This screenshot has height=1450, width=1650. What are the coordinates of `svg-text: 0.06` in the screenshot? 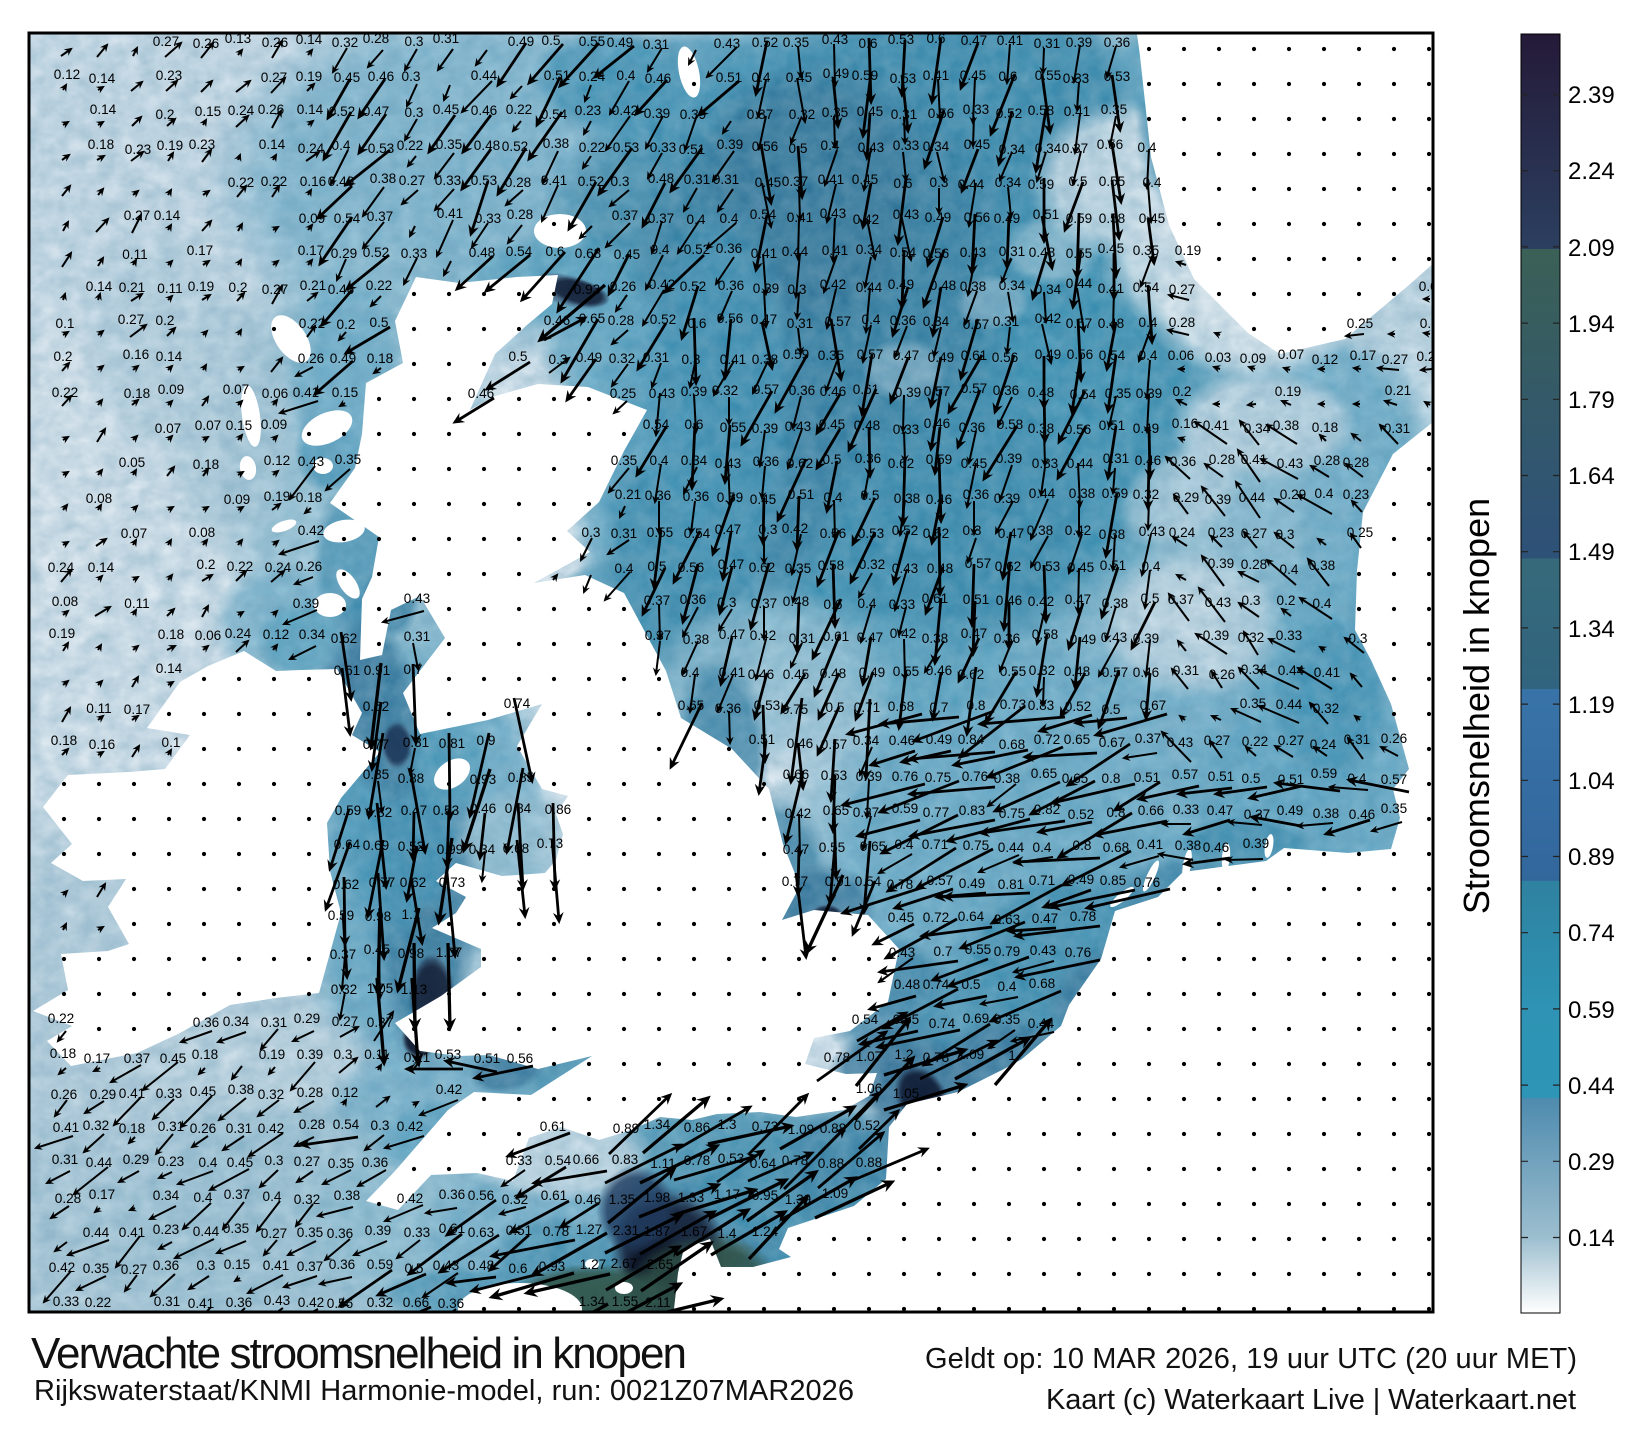 It's located at (1181, 355).